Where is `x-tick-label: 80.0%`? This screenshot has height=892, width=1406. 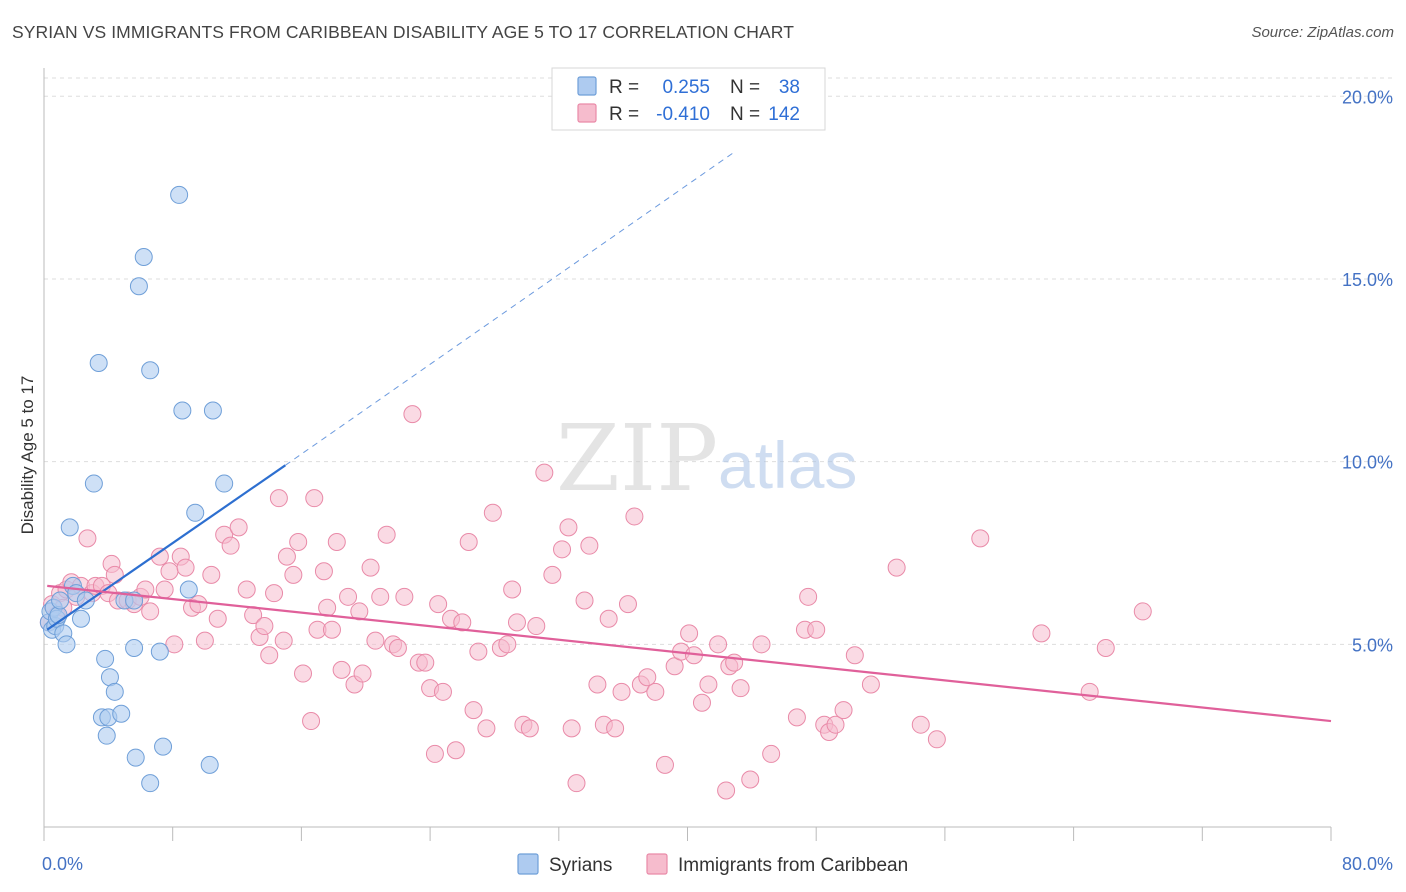
x-tick-label: 80.0% is located at coordinates (1367, 864).